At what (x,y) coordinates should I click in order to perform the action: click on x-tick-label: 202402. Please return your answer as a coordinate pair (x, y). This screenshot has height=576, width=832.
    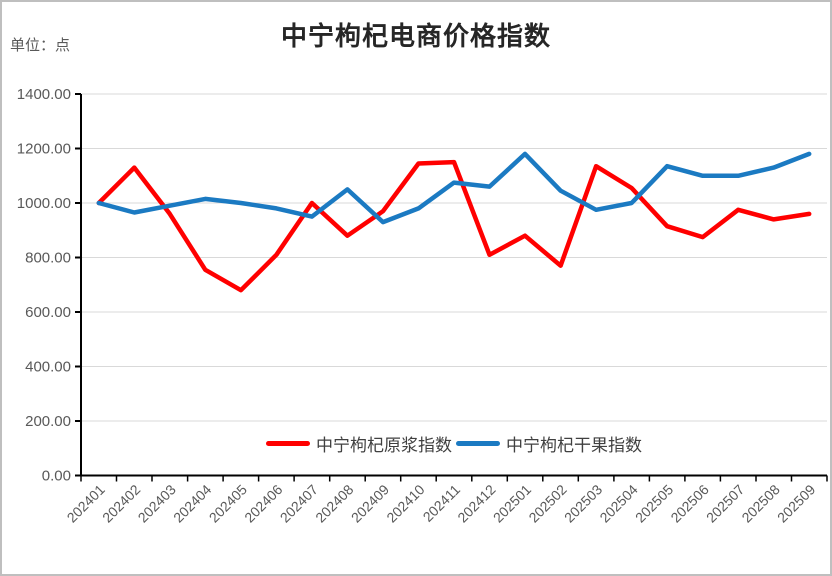
    Looking at the image, I should click on (121, 503).